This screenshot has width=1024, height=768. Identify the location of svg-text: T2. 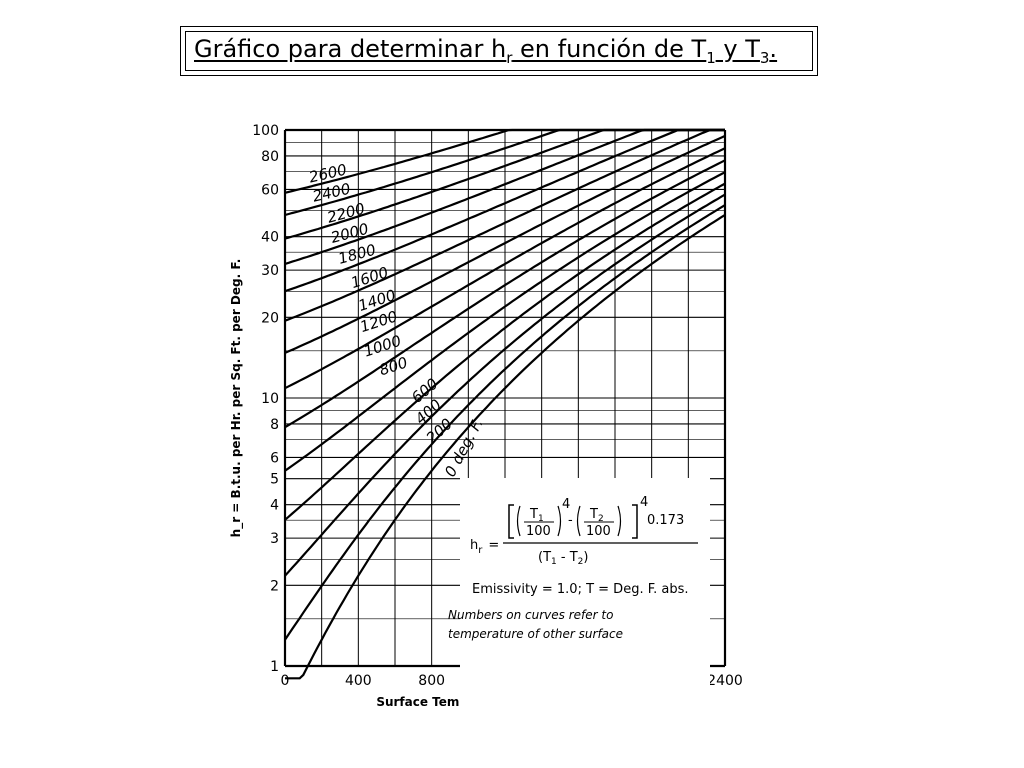
(596, 515).